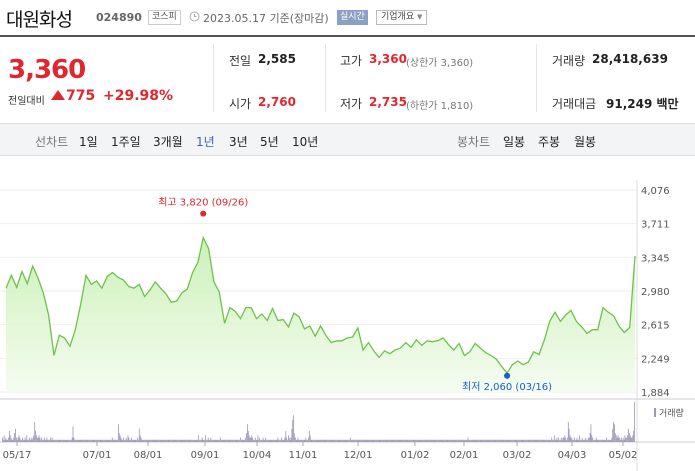 This screenshot has height=471, width=695. Describe the element at coordinates (352, 17) in the screenshot. I see `realtime-button: 실시간` at that location.